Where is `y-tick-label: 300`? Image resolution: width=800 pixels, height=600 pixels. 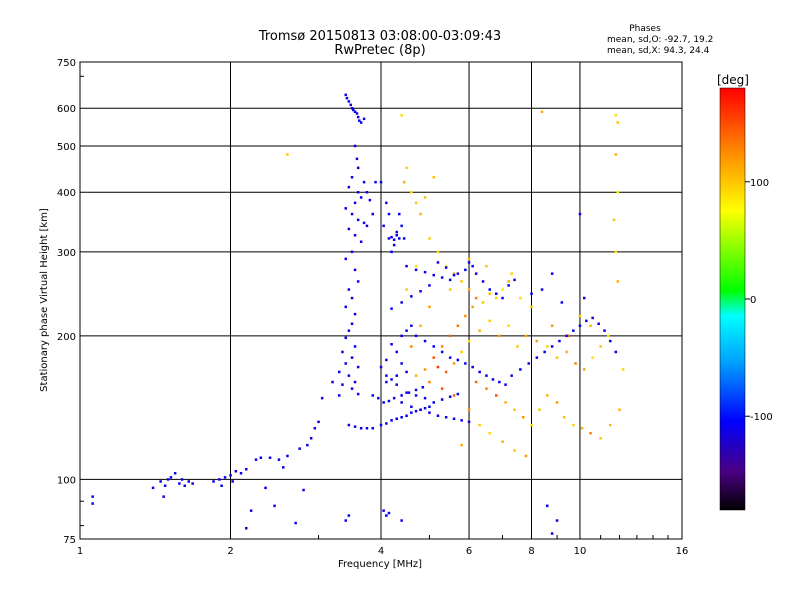
y-tick-label: 300 is located at coordinates (66, 253).